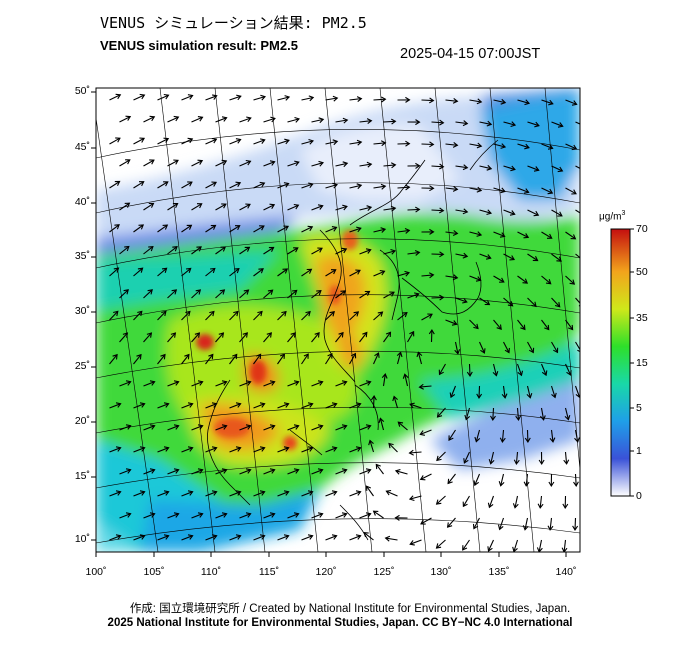 This screenshot has width=700, height=649. What do you see at coordinates (82, 91) in the screenshot?
I see `lat-tick-50: 50˚` at bounding box center [82, 91].